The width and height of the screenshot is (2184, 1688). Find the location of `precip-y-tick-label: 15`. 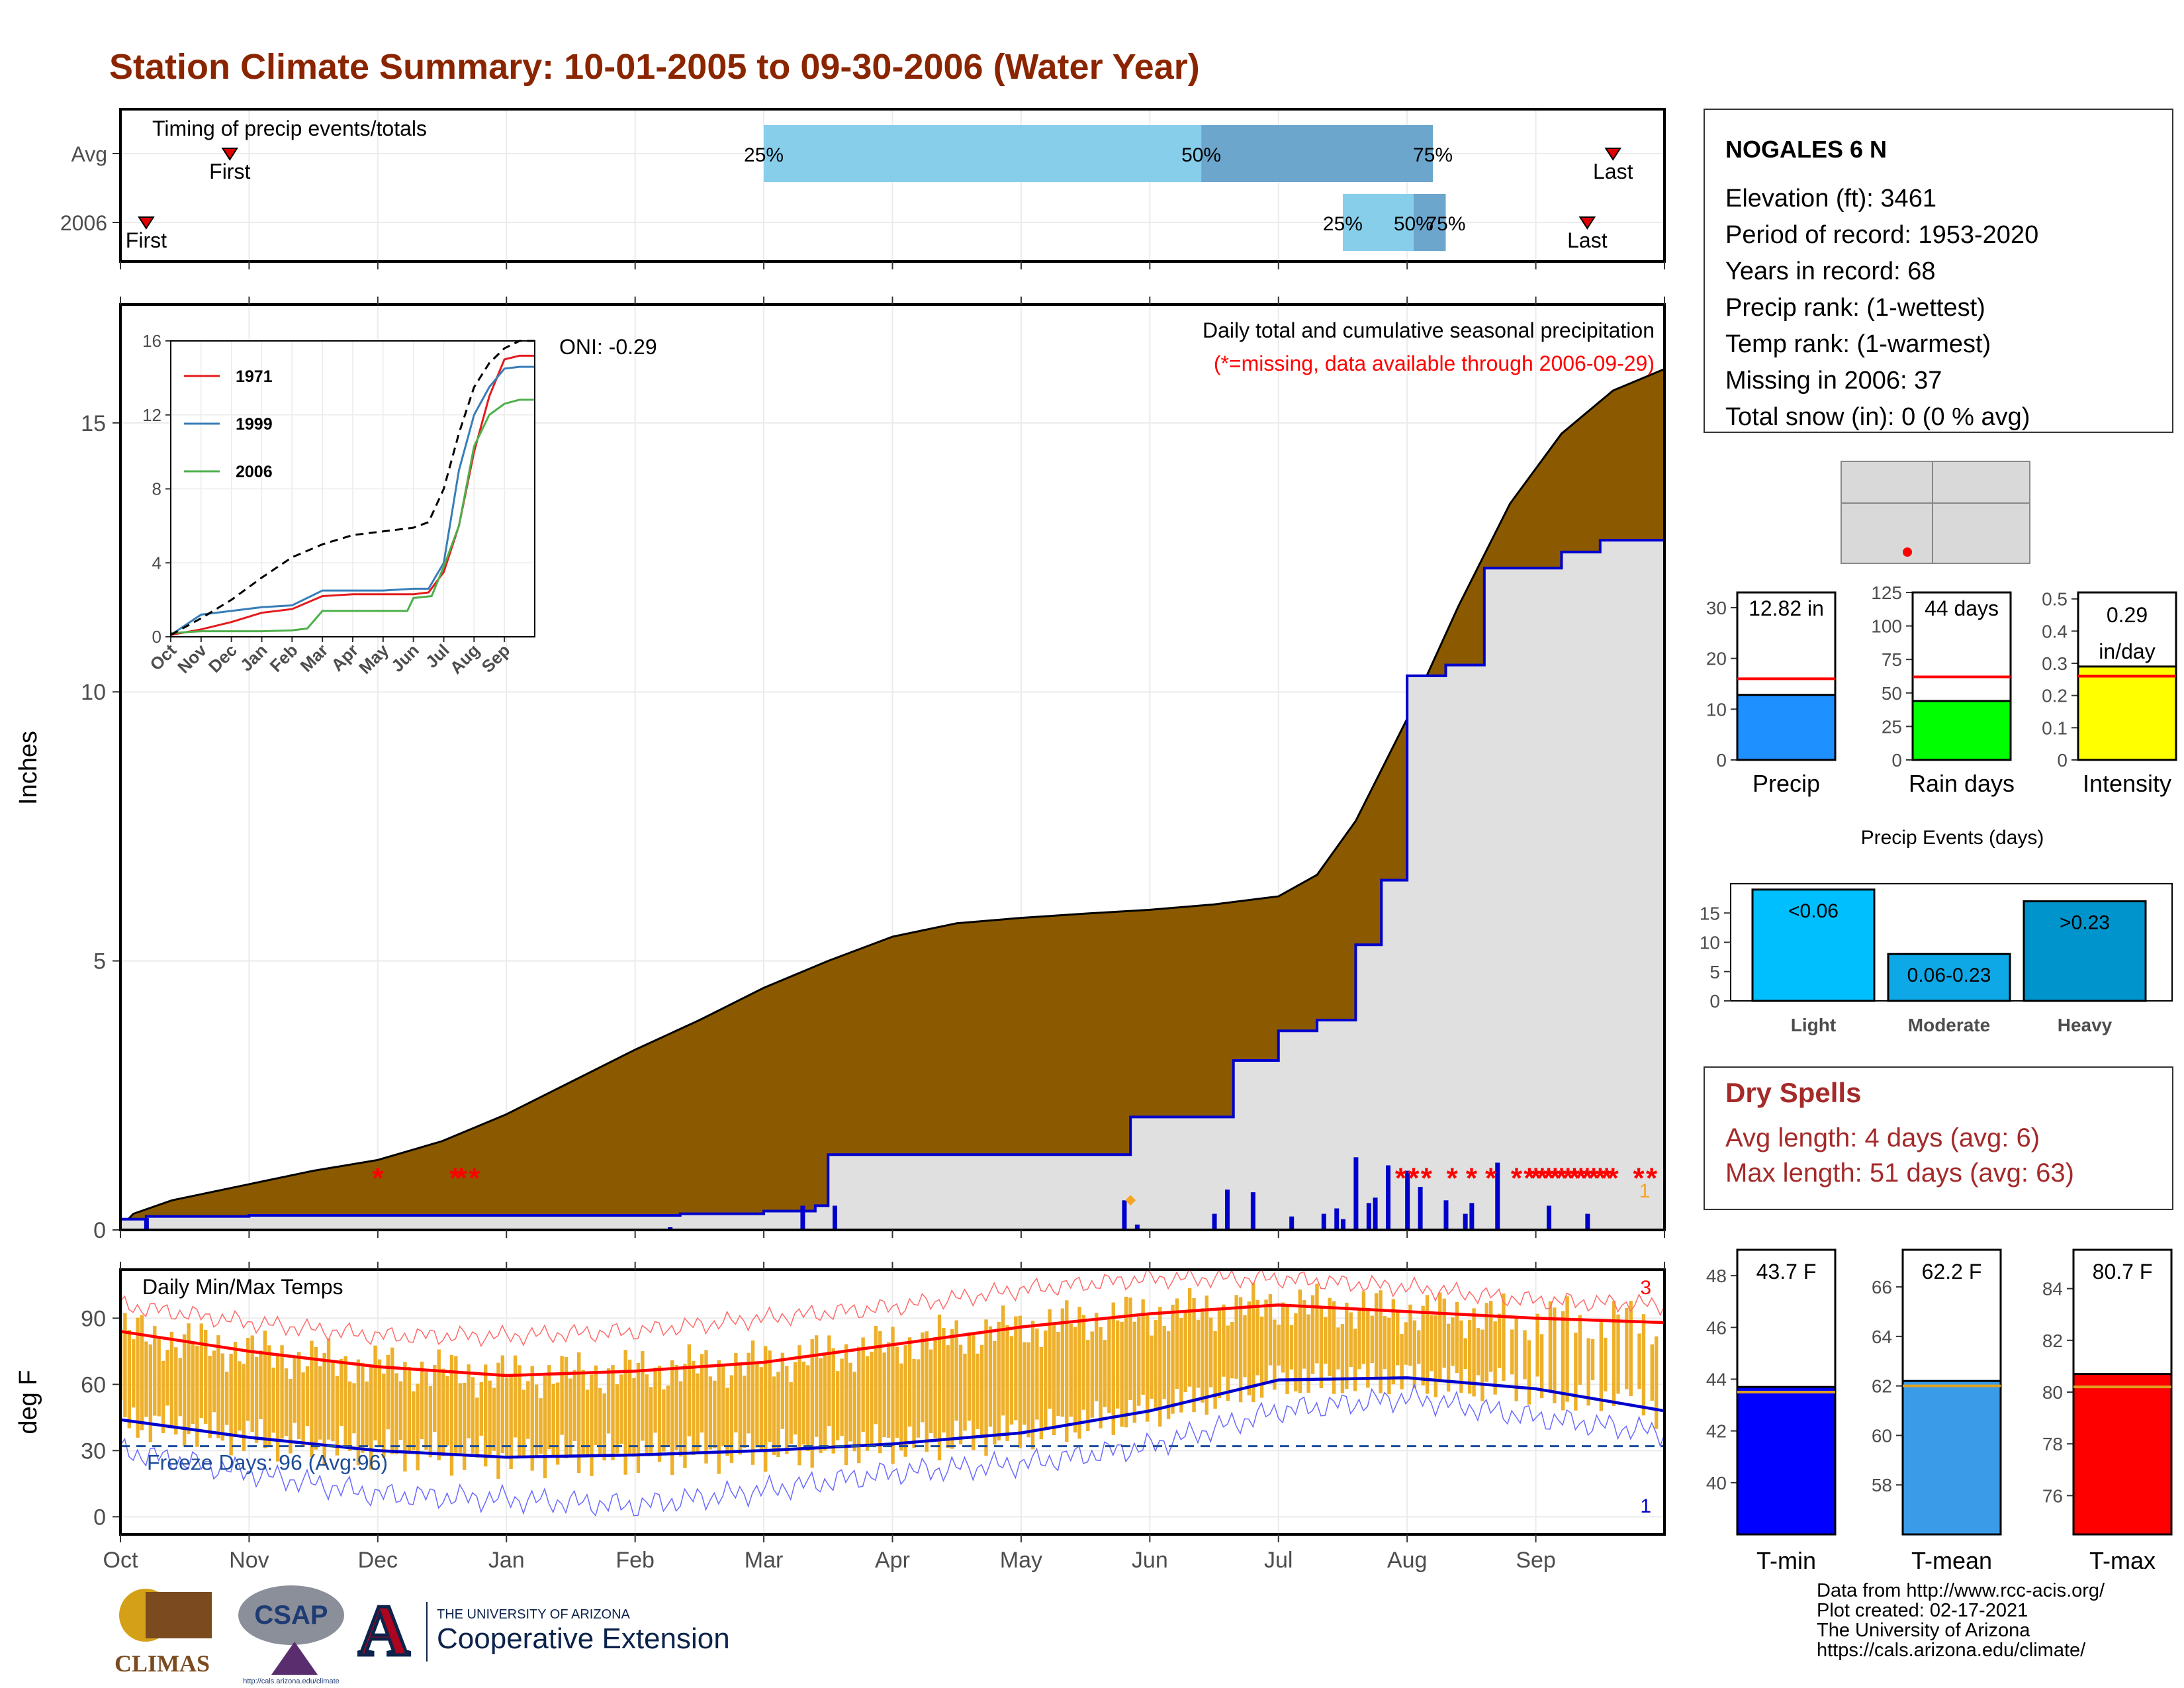

precip-y-tick-label: 15 is located at coordinates (93, 423).